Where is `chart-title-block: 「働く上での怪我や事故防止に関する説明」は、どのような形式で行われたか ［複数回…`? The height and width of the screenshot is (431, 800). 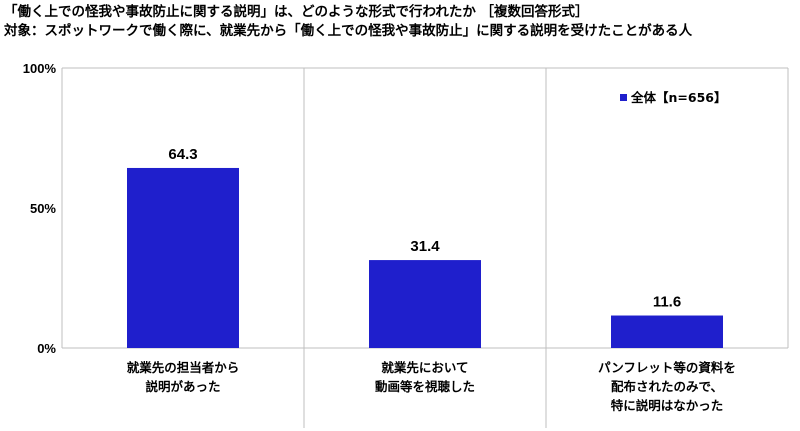 chart-title-block: 「働く上での怪我や事故防止に関する説明」は、どのような形式で行われたか ［複数回… is located at coordinates (400, 22).